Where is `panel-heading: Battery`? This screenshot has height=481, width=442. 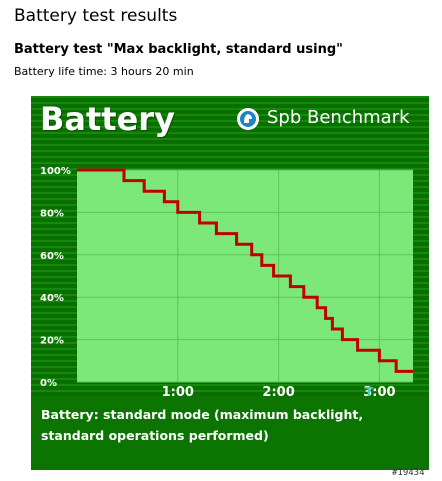 panel-heading: Battery is located at coordinates (107, 119).